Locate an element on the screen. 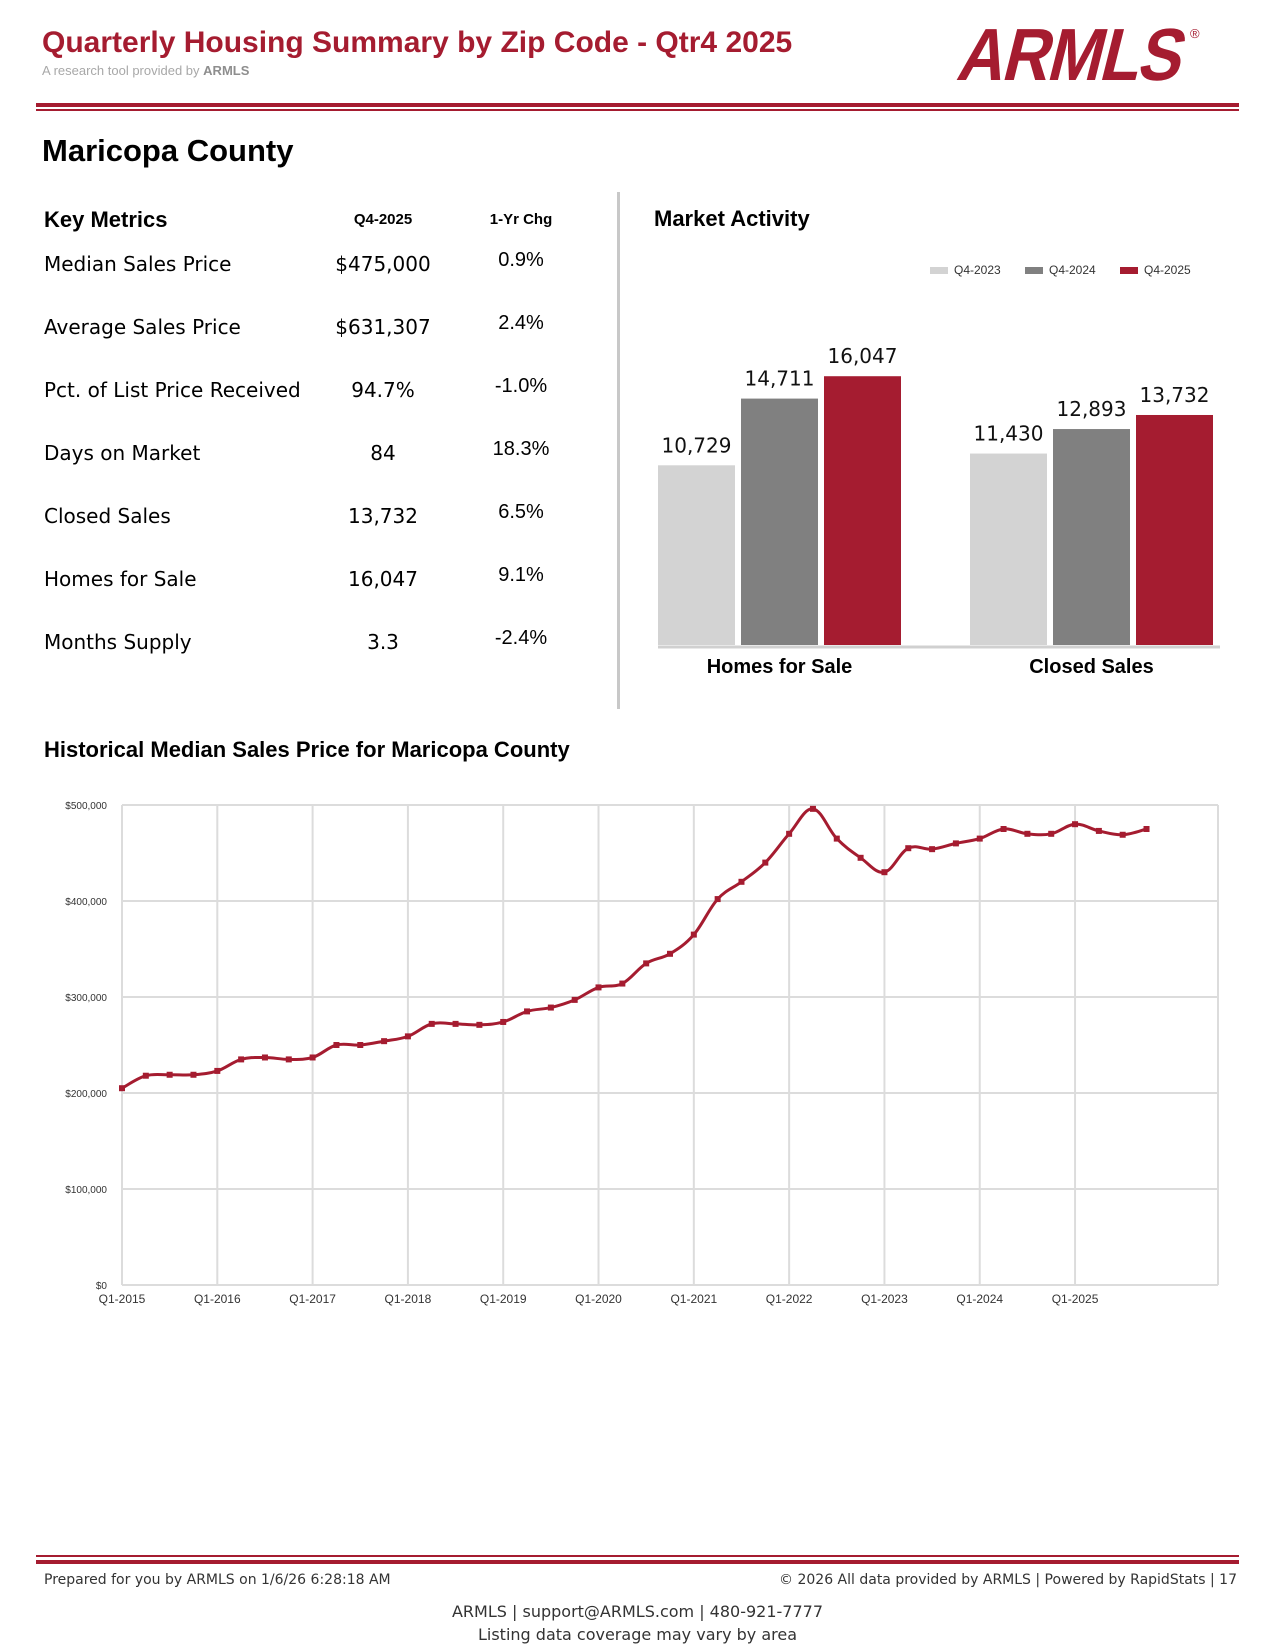 The width and height of the screenshot is (1275, 1650). data-point-q2-2019 is located at coordinates (527, 1011).